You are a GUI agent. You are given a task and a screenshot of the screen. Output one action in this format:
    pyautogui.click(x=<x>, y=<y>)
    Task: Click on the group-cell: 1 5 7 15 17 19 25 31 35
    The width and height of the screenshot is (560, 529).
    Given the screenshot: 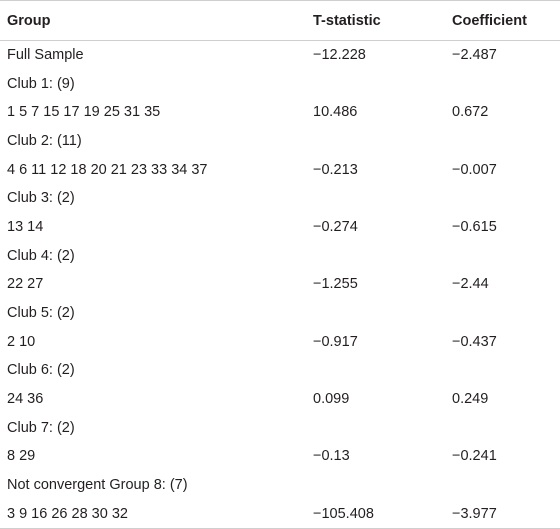 What is the action you would take?
    pyautogui.click(x=84, y=112)
    